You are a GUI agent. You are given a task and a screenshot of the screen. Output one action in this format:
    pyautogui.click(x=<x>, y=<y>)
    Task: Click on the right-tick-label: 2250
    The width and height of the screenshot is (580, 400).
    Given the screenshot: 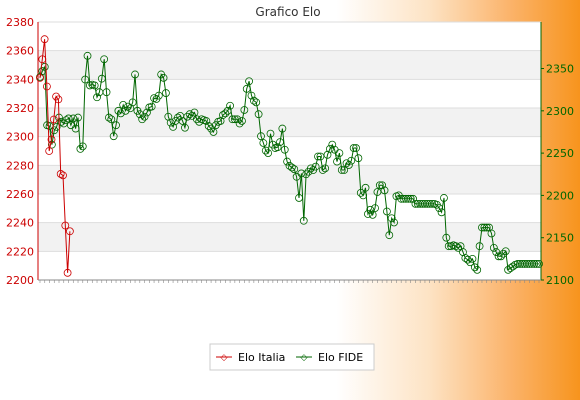 What is the action you would take?
    pyautogui.click(x=560, y=153)
    